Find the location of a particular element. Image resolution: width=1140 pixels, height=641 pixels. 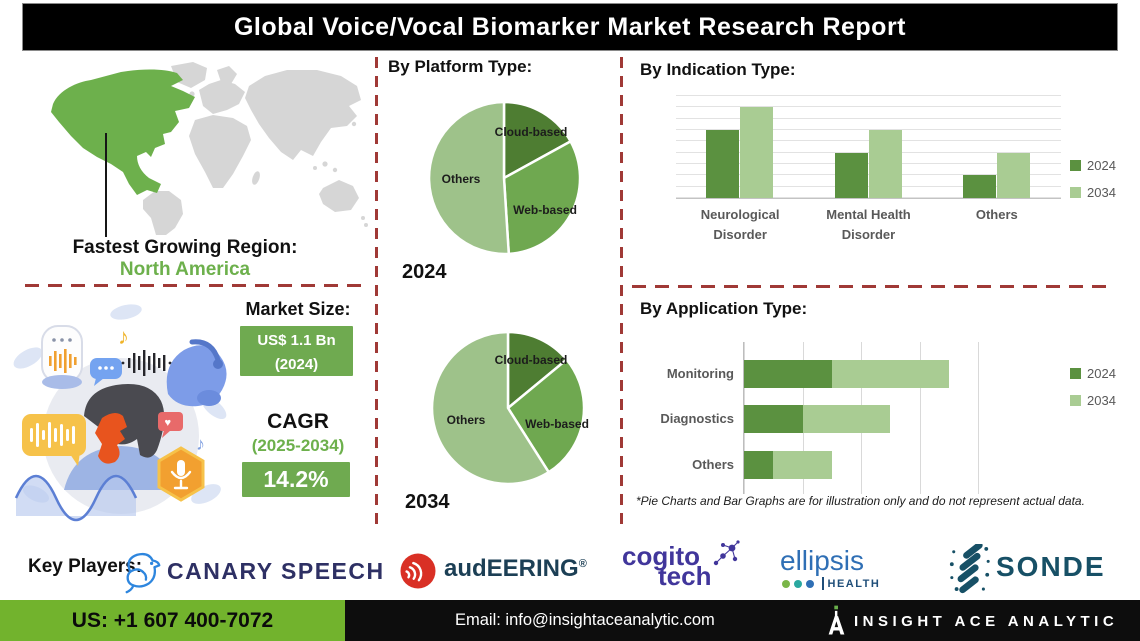

scandinavia-shape is located at coordinates (227, 75).